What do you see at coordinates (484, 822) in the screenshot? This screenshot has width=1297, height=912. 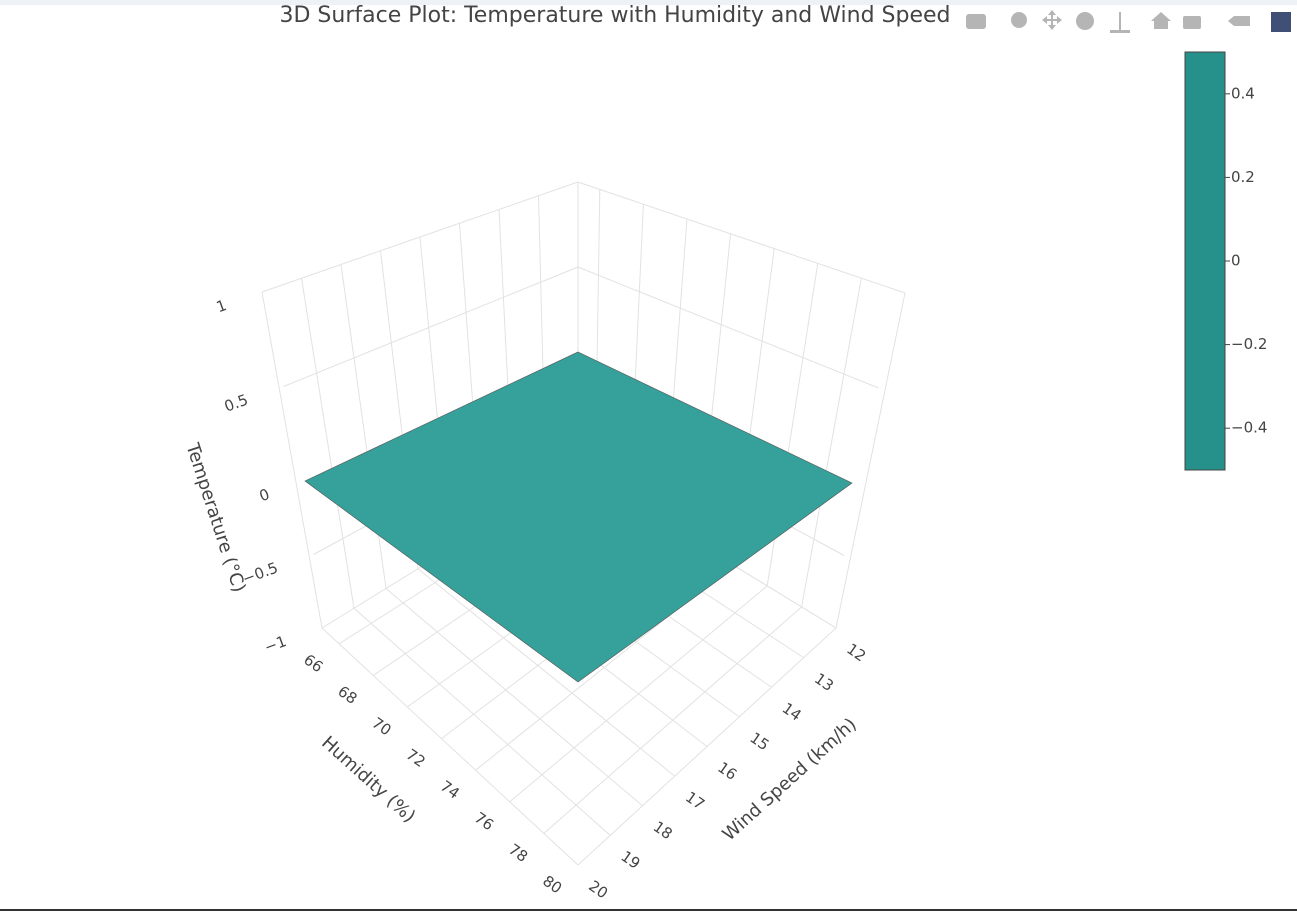 I see `x-tick-label: 76` at bounding box center [484, 822].